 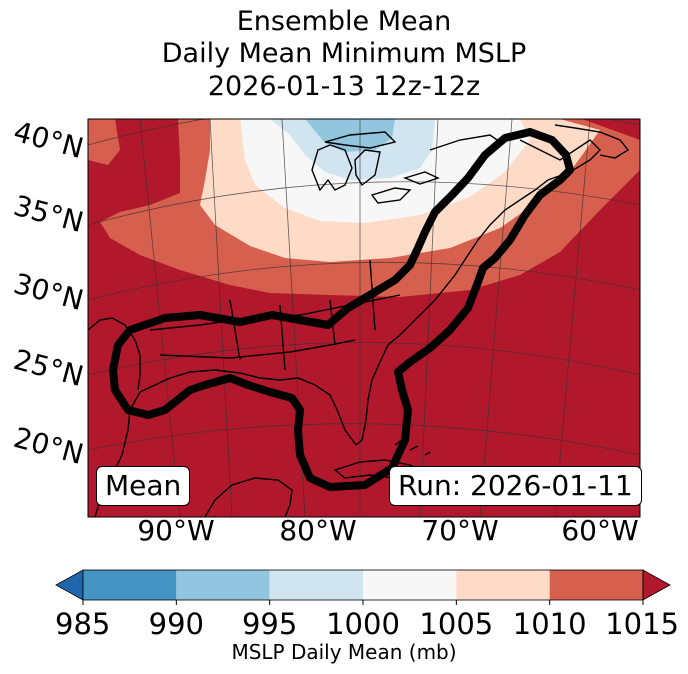 I want to click on lat-label-35: 35°N, so click(x=48, y=214).